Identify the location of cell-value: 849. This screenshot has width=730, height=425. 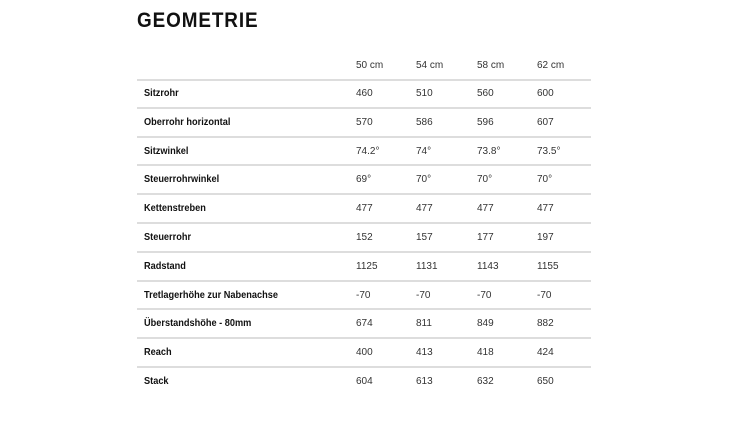
(485, 324).